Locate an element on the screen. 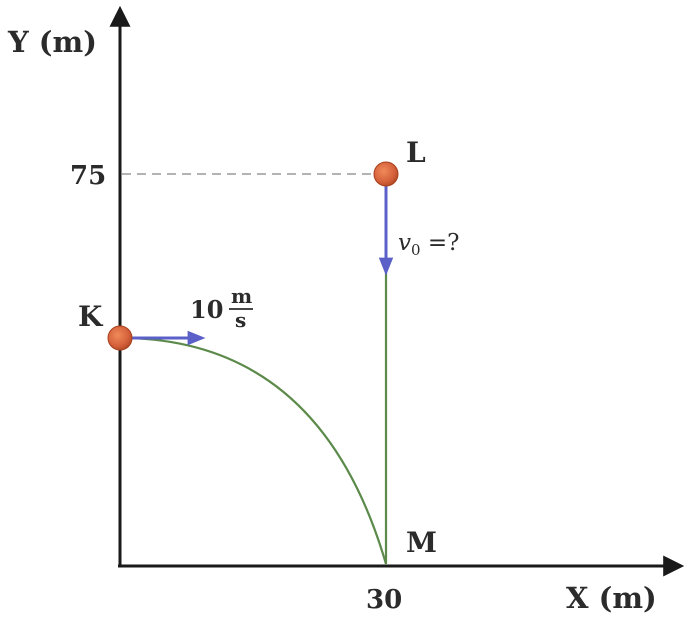 This screenshot has width=690, height=622. point-label-m: M is located at coordinates (421, 542).